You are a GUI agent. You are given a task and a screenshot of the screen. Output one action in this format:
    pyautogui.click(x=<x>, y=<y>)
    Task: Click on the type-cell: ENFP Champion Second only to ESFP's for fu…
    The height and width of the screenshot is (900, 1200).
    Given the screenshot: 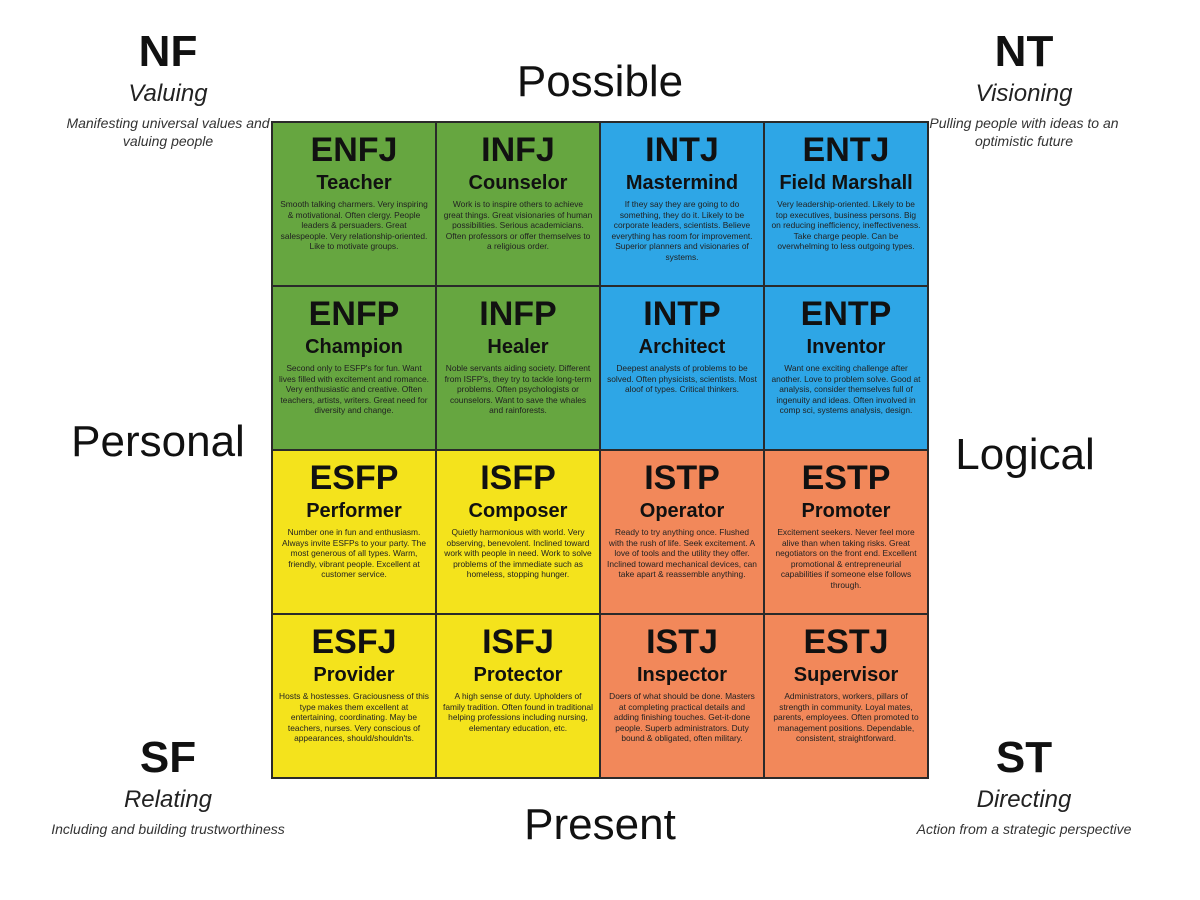 What is the action you would take?
    pyautogui.click(x=354, y=368)
    